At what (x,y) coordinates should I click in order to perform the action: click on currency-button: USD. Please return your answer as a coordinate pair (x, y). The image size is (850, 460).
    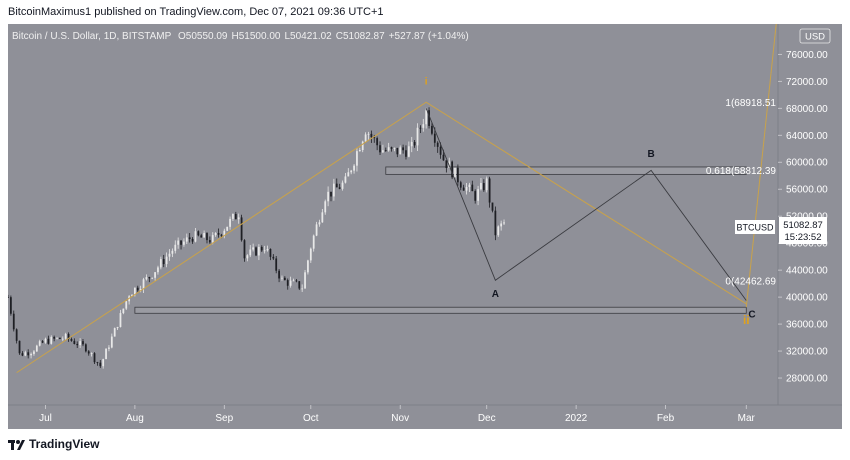
    Looking at the image, I should click on (815, 36).